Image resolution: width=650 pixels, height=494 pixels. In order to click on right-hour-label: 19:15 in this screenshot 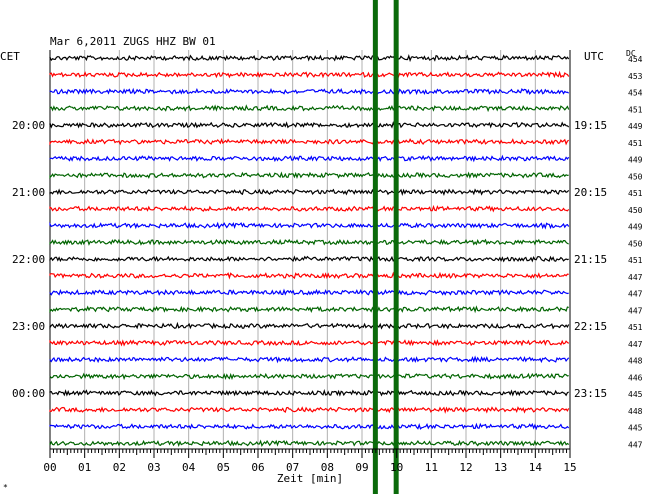, I will do `click(590, 125)`.